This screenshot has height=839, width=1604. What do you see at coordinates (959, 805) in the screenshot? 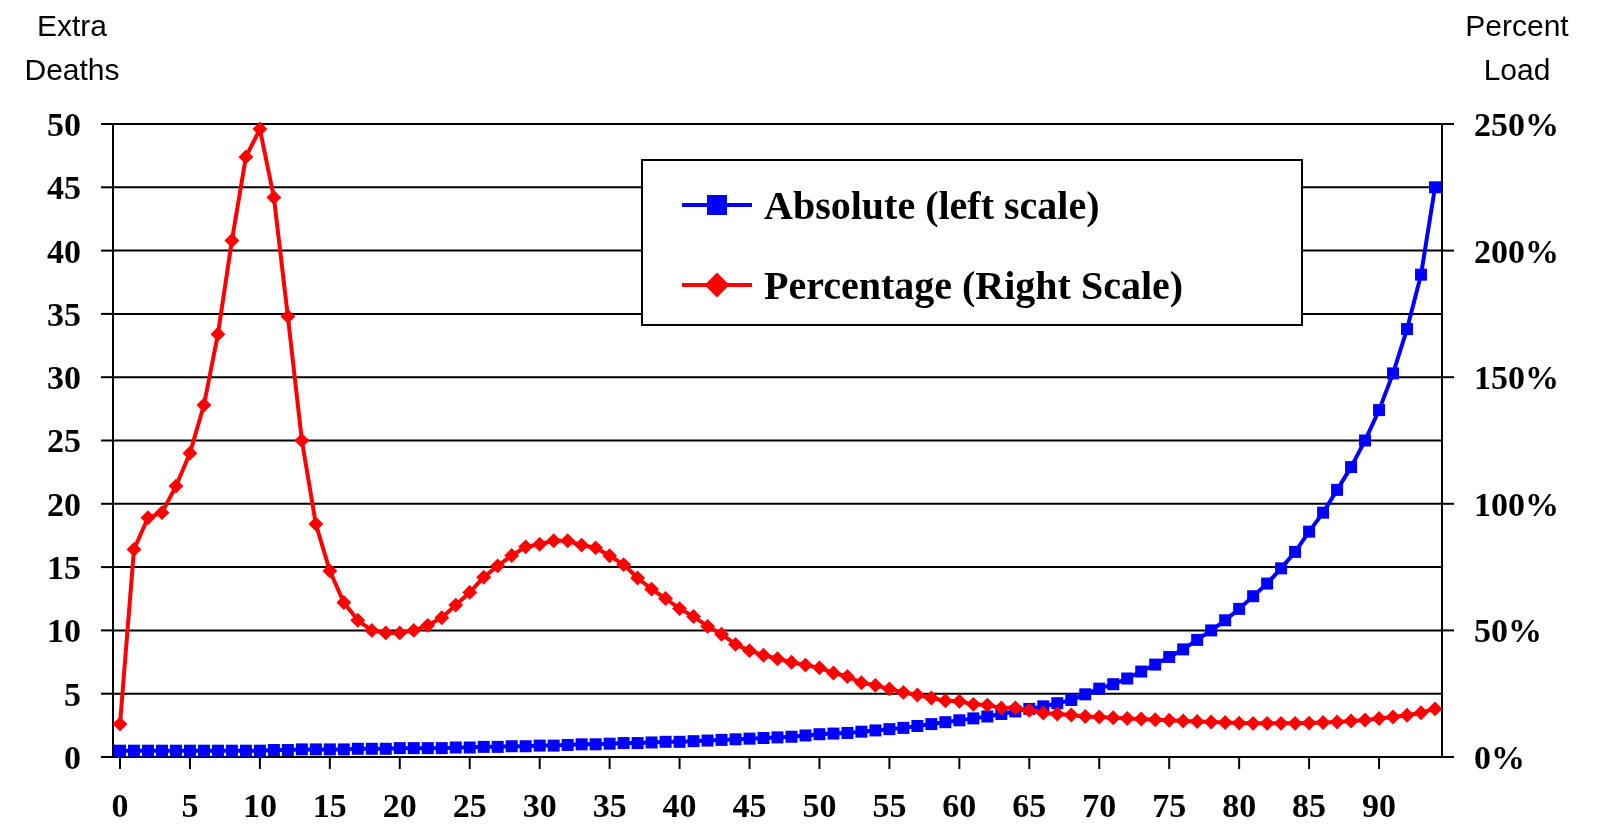
I see `x-tick-label: 60` at bounding box center [959, 805].